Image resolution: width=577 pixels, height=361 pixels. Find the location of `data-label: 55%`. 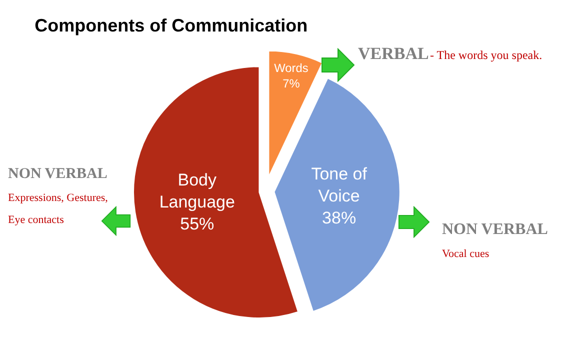

data-label: 55% is located at coordinates (197, 224).